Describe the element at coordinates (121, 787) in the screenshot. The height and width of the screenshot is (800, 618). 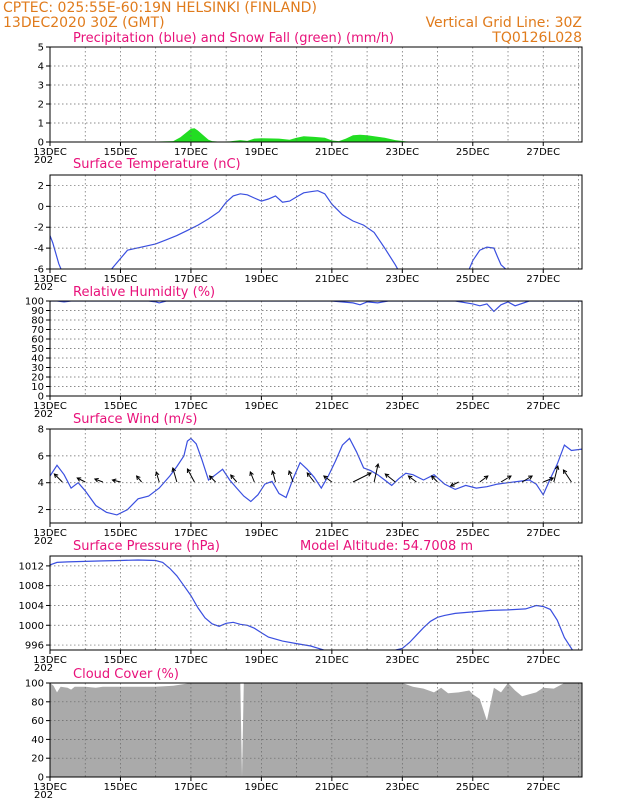
I see `cloud-cover-xtick-label: 15DEC` at that location.